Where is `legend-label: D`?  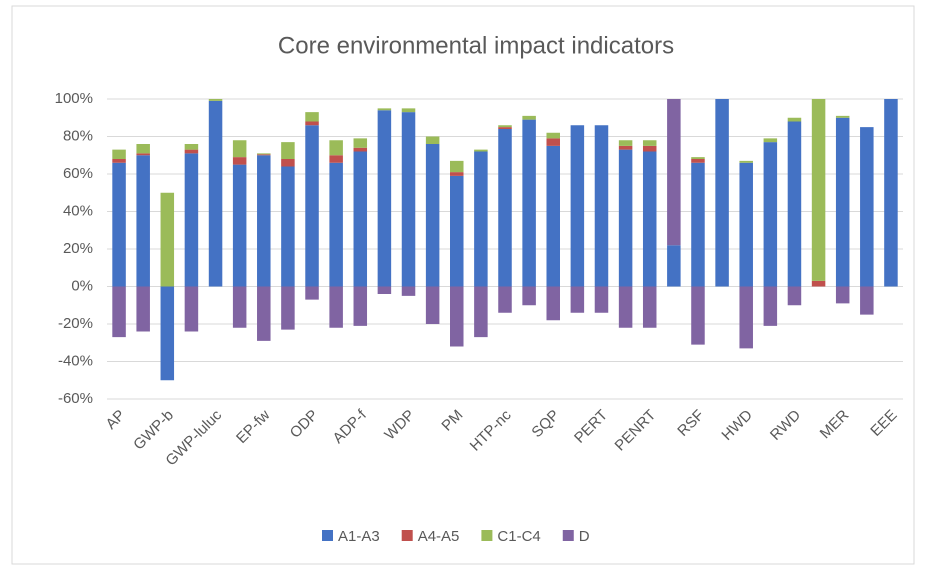
legend-label: D is located at coordinates (584, 536).